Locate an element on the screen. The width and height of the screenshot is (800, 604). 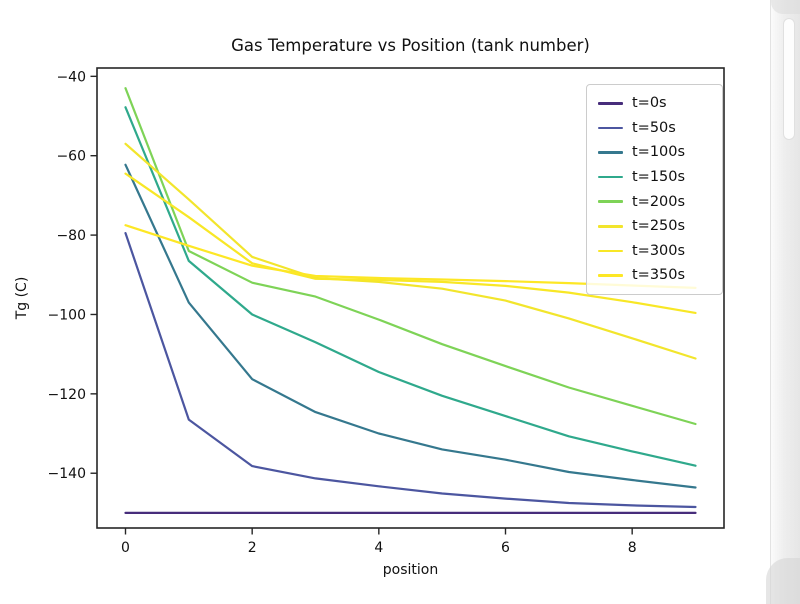
legend-entry: t=200s is located at coordinates (655, 201).